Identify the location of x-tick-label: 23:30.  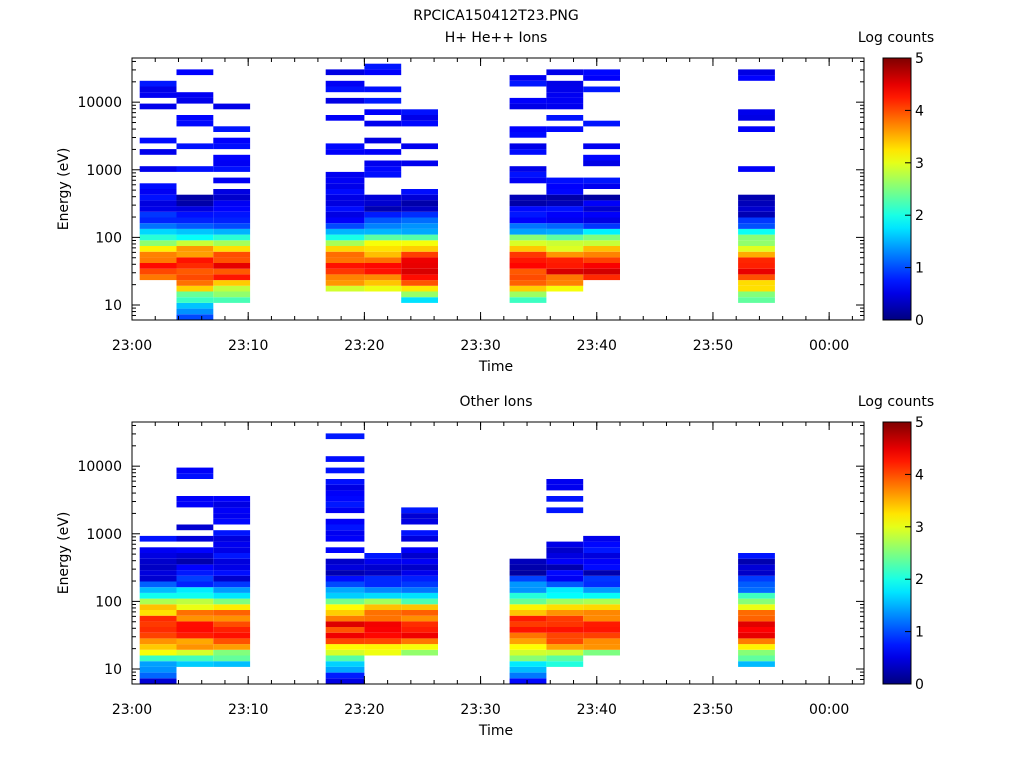
(480, 346).